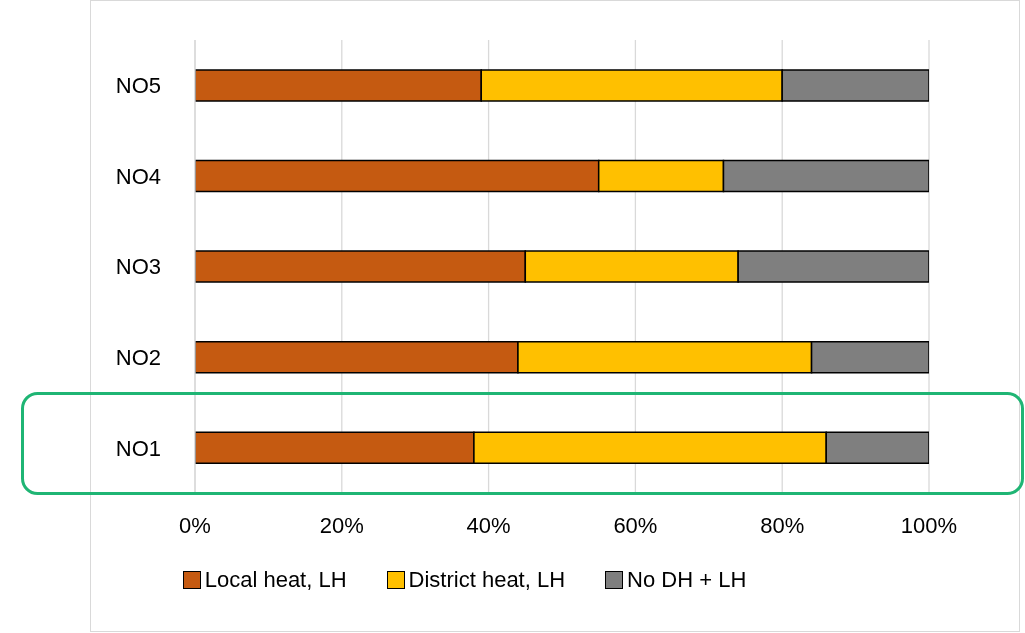 The image size is (1025, 633). I want to click on legend-label: Local heat, LH, so click(275, 580).